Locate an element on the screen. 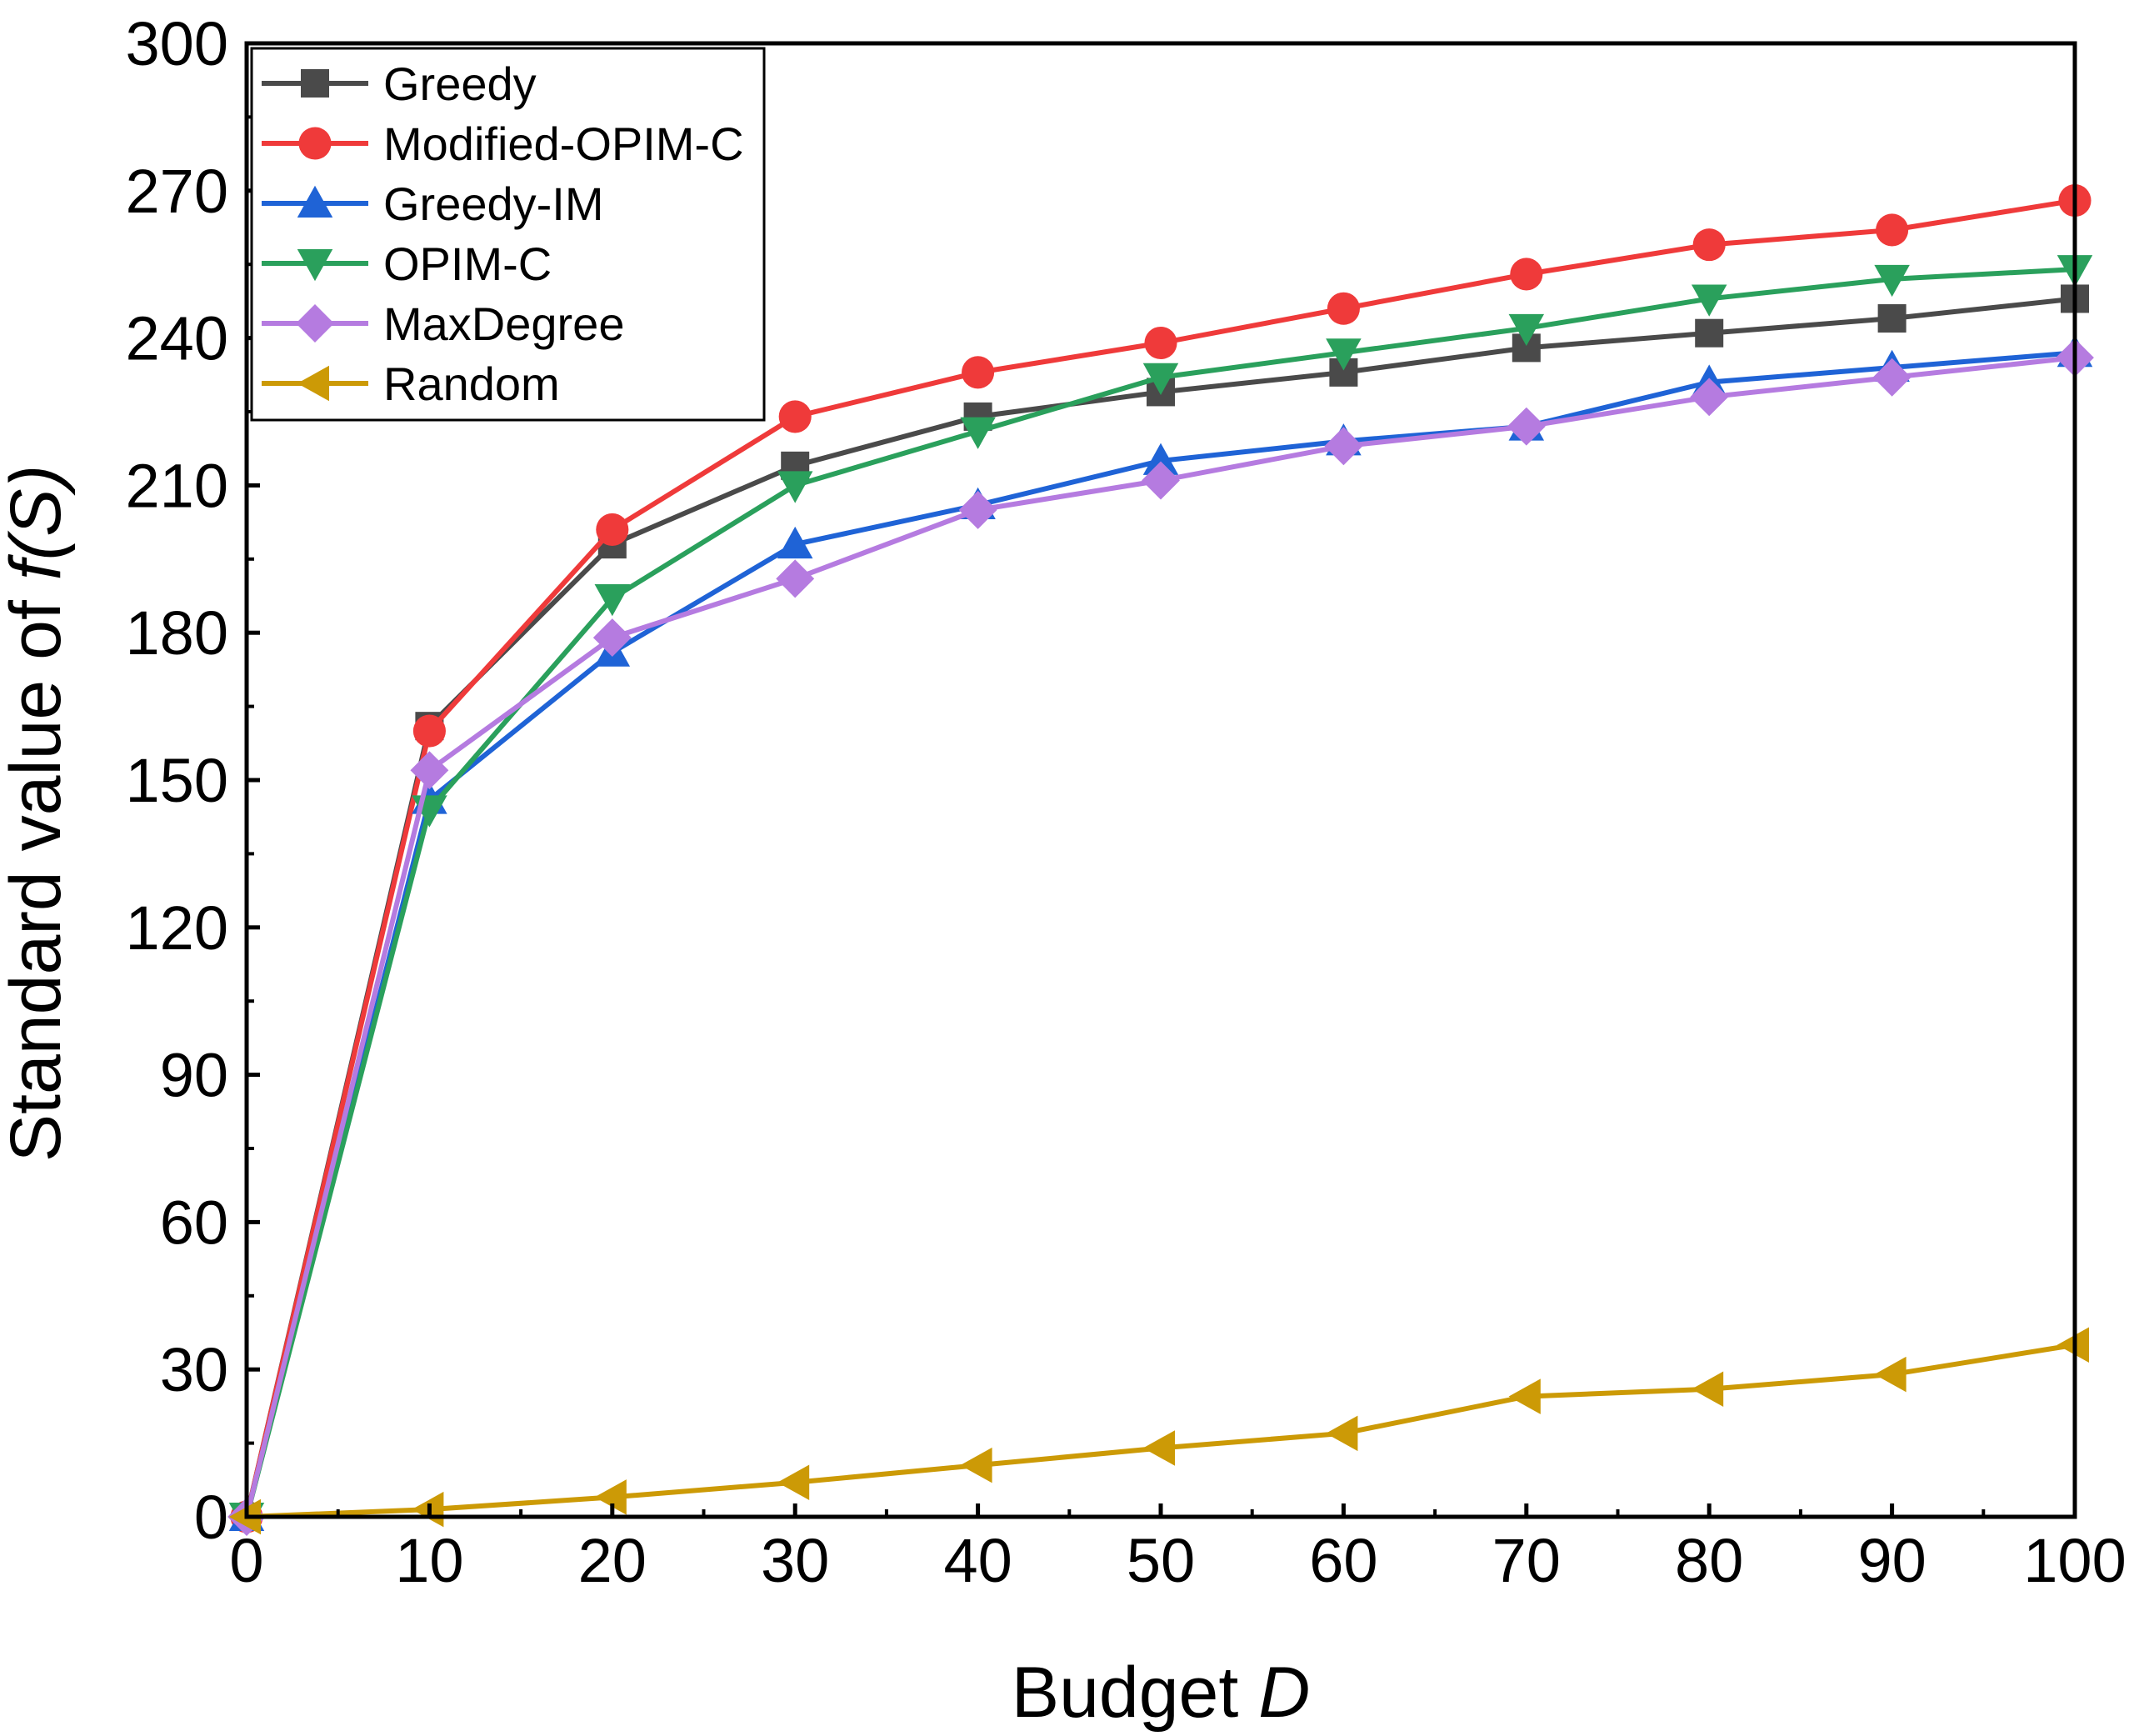 This screenshot has height=1736, width=2129. legend-item-greedy: Greedy is located at coordinates (399, 84).